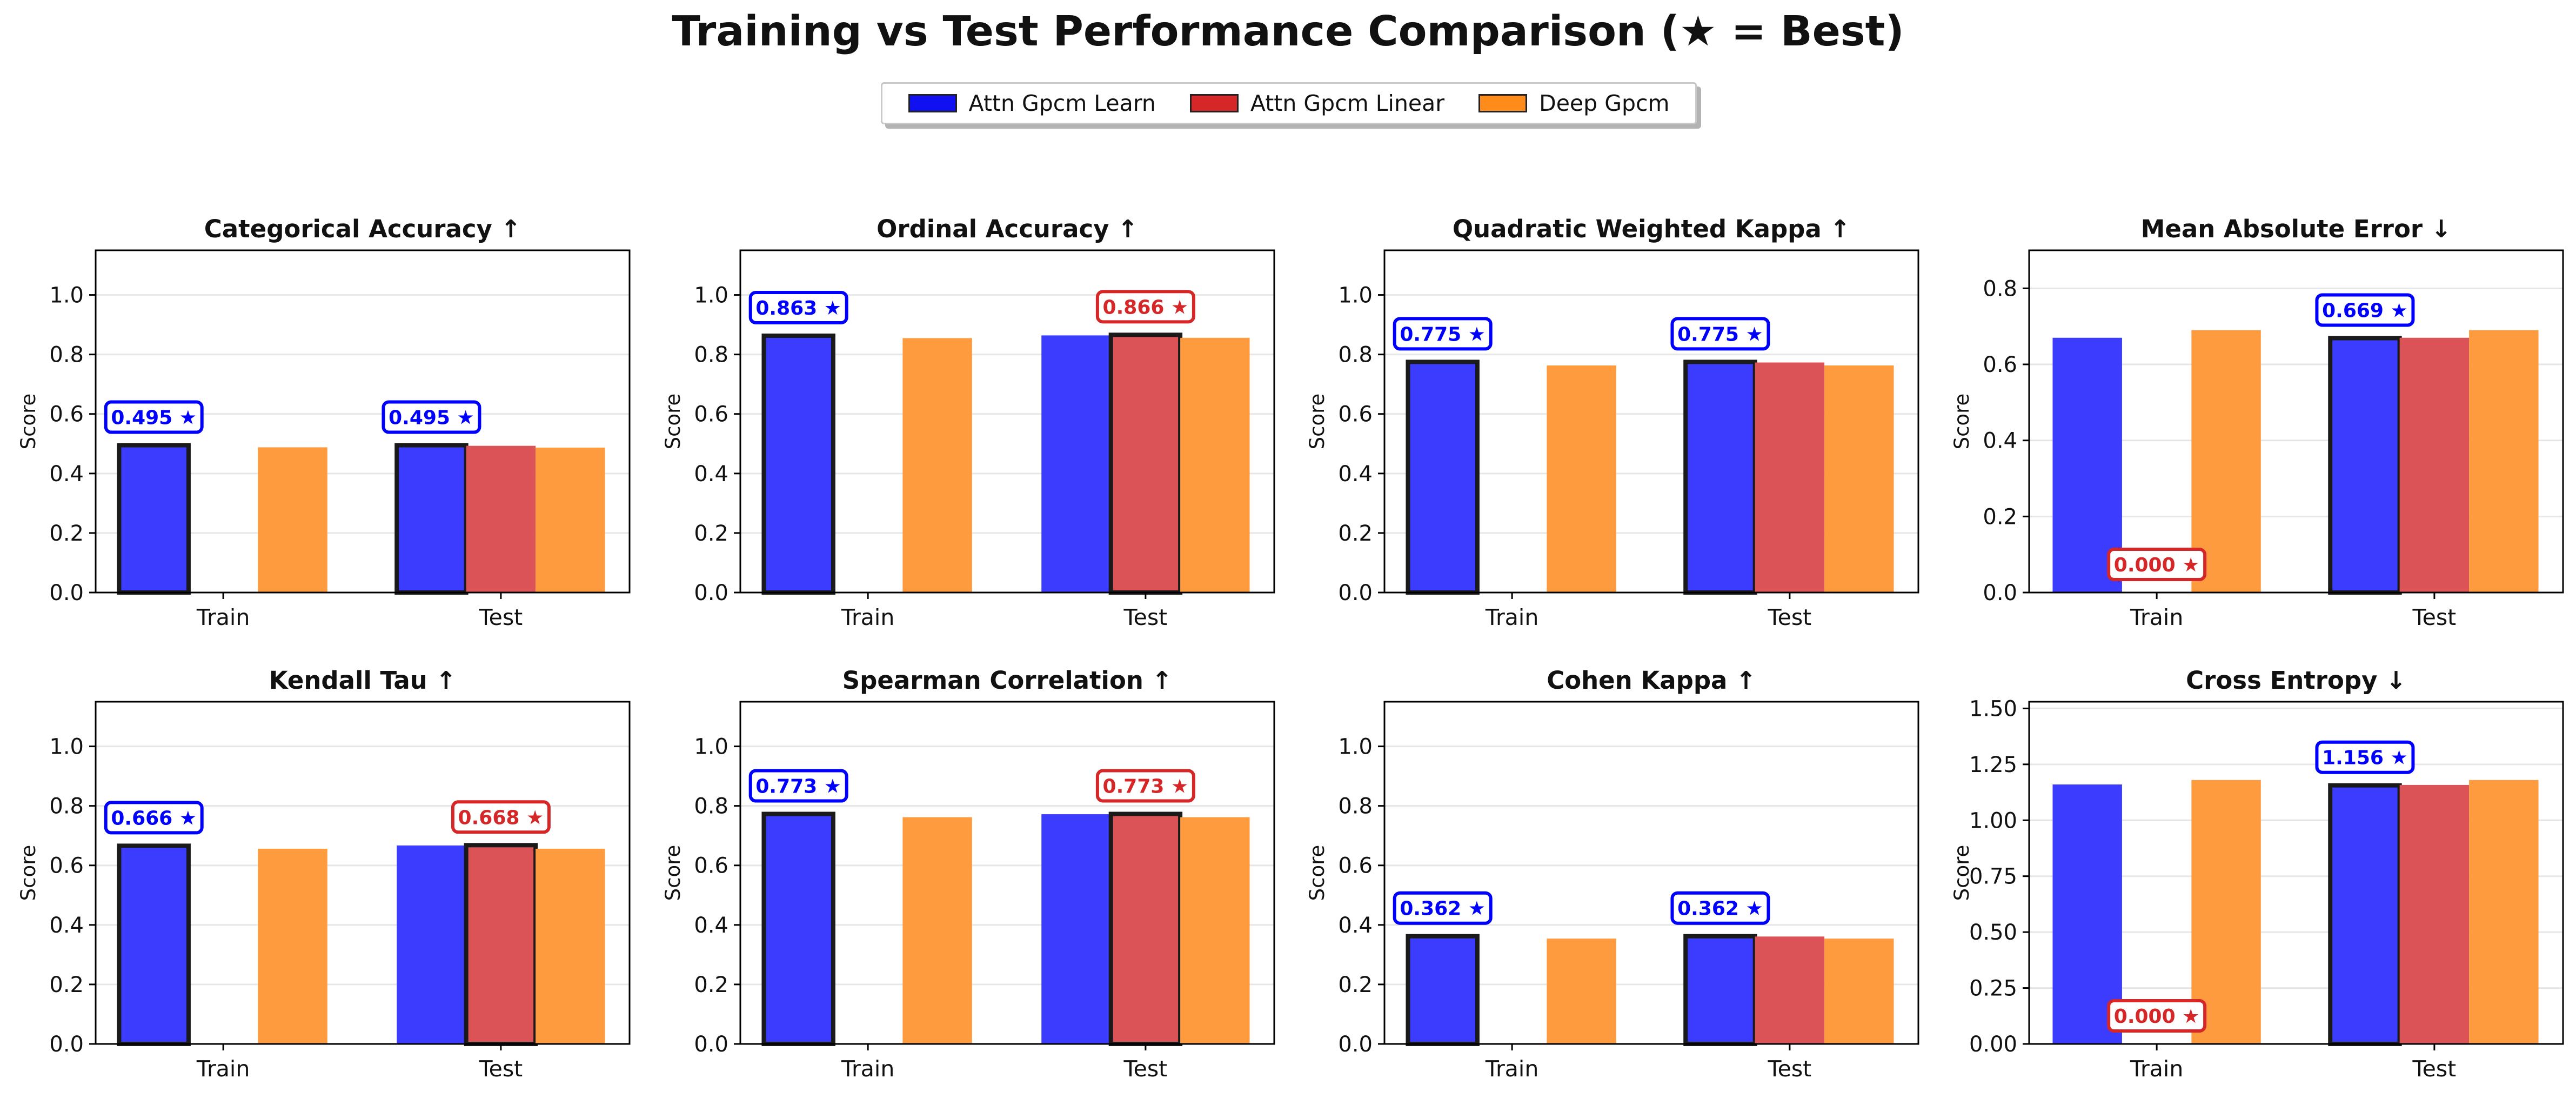 Image resolution: width=2576 pixels, height=1098 pixels. I want to click on subplot-title: Ordinal Accuracy ↑, so click(1007, 229).